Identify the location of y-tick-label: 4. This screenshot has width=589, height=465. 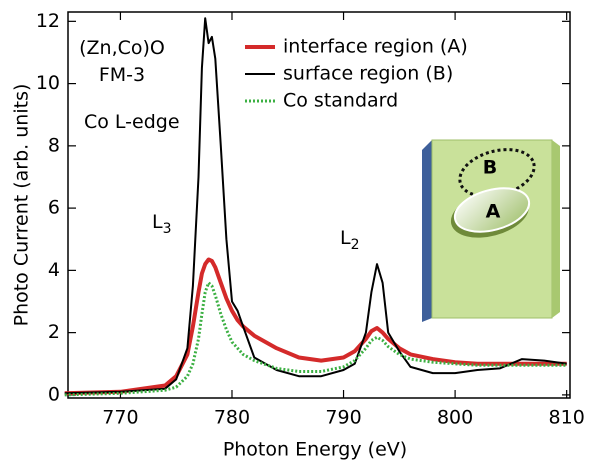
(54, 270).